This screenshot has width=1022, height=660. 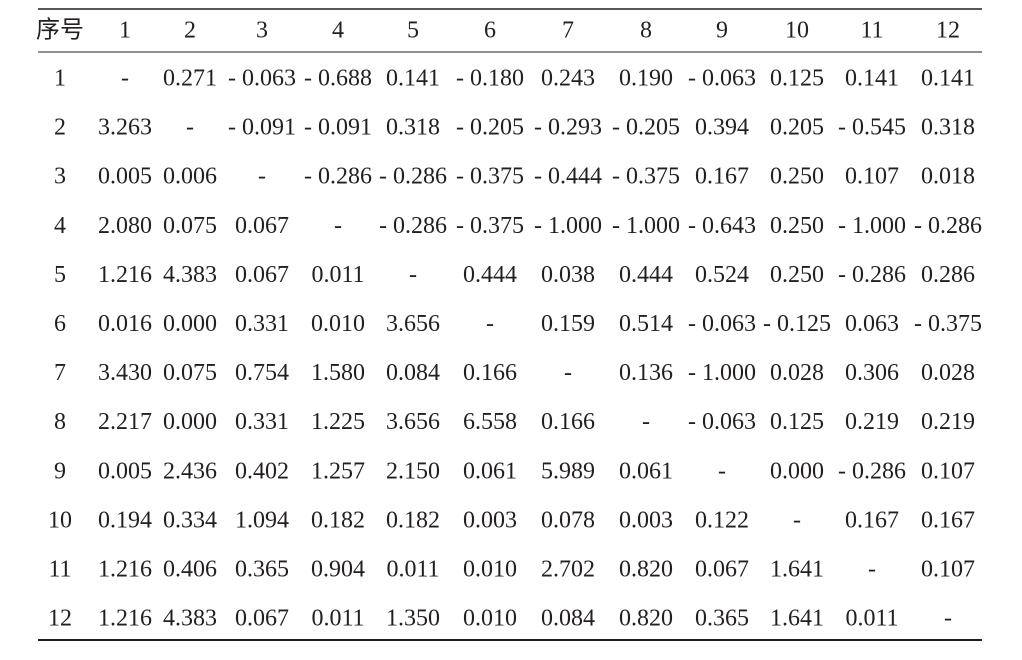 I want to click on cell: 0.063, so click(x=872, y=324).